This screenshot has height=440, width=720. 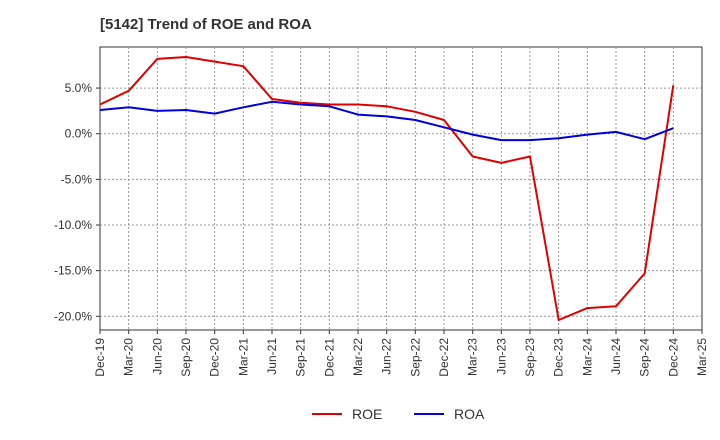 I want to click on y-tick-label: -10.0%, so click(x=73, y=225).